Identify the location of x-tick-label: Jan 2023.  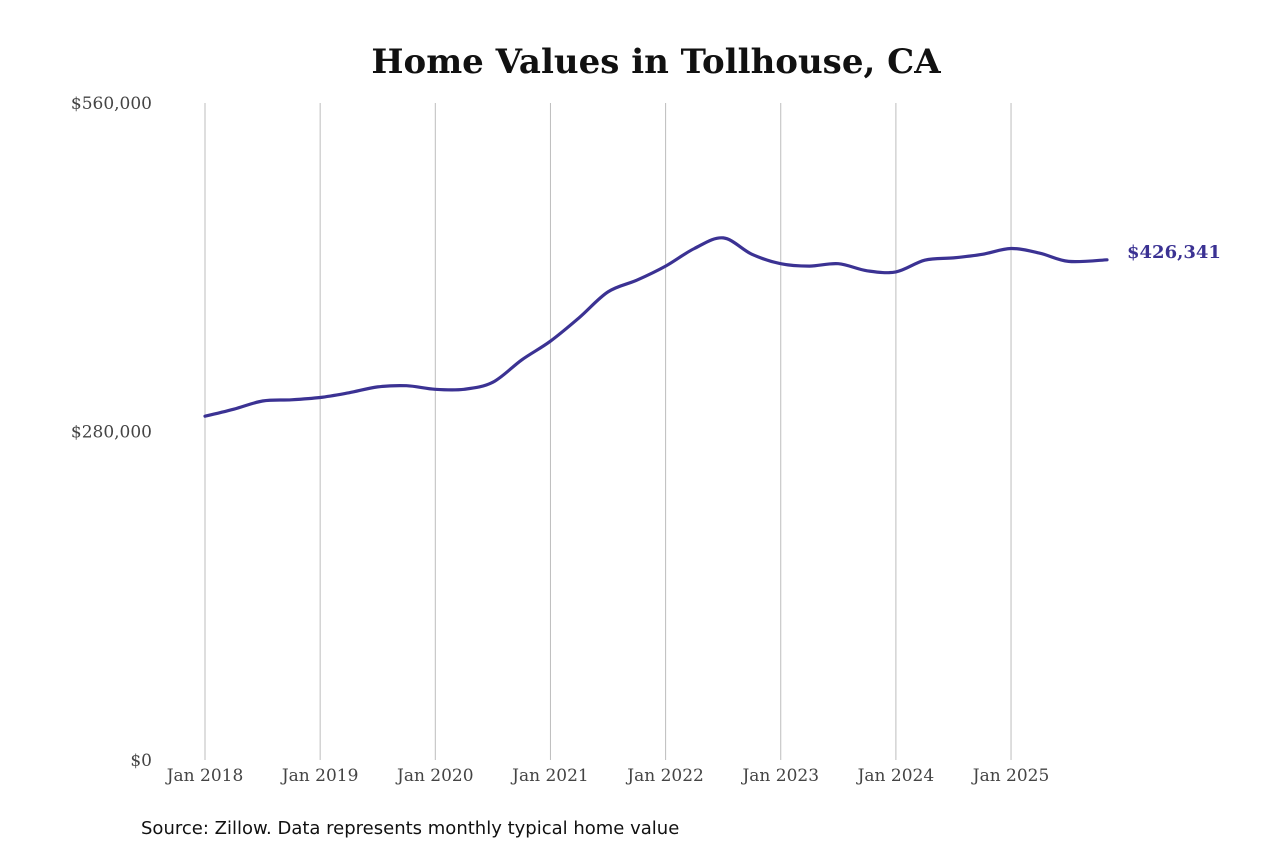
(779, 776).